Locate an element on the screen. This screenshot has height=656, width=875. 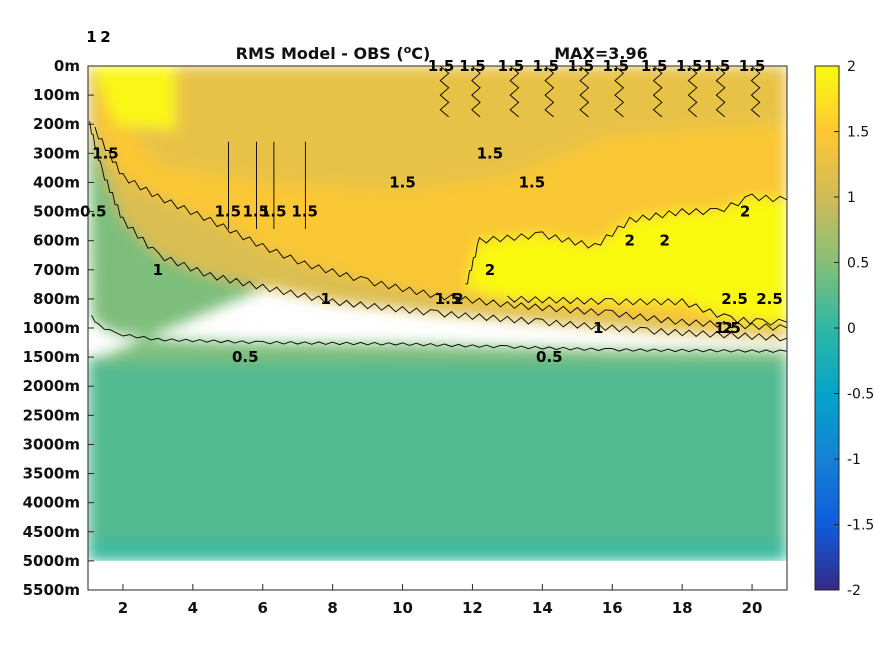
colorbar: 2 1.5 1 0.5 0 -0.5 -1 -1.5 -2 is located at coordinates (844, 329).